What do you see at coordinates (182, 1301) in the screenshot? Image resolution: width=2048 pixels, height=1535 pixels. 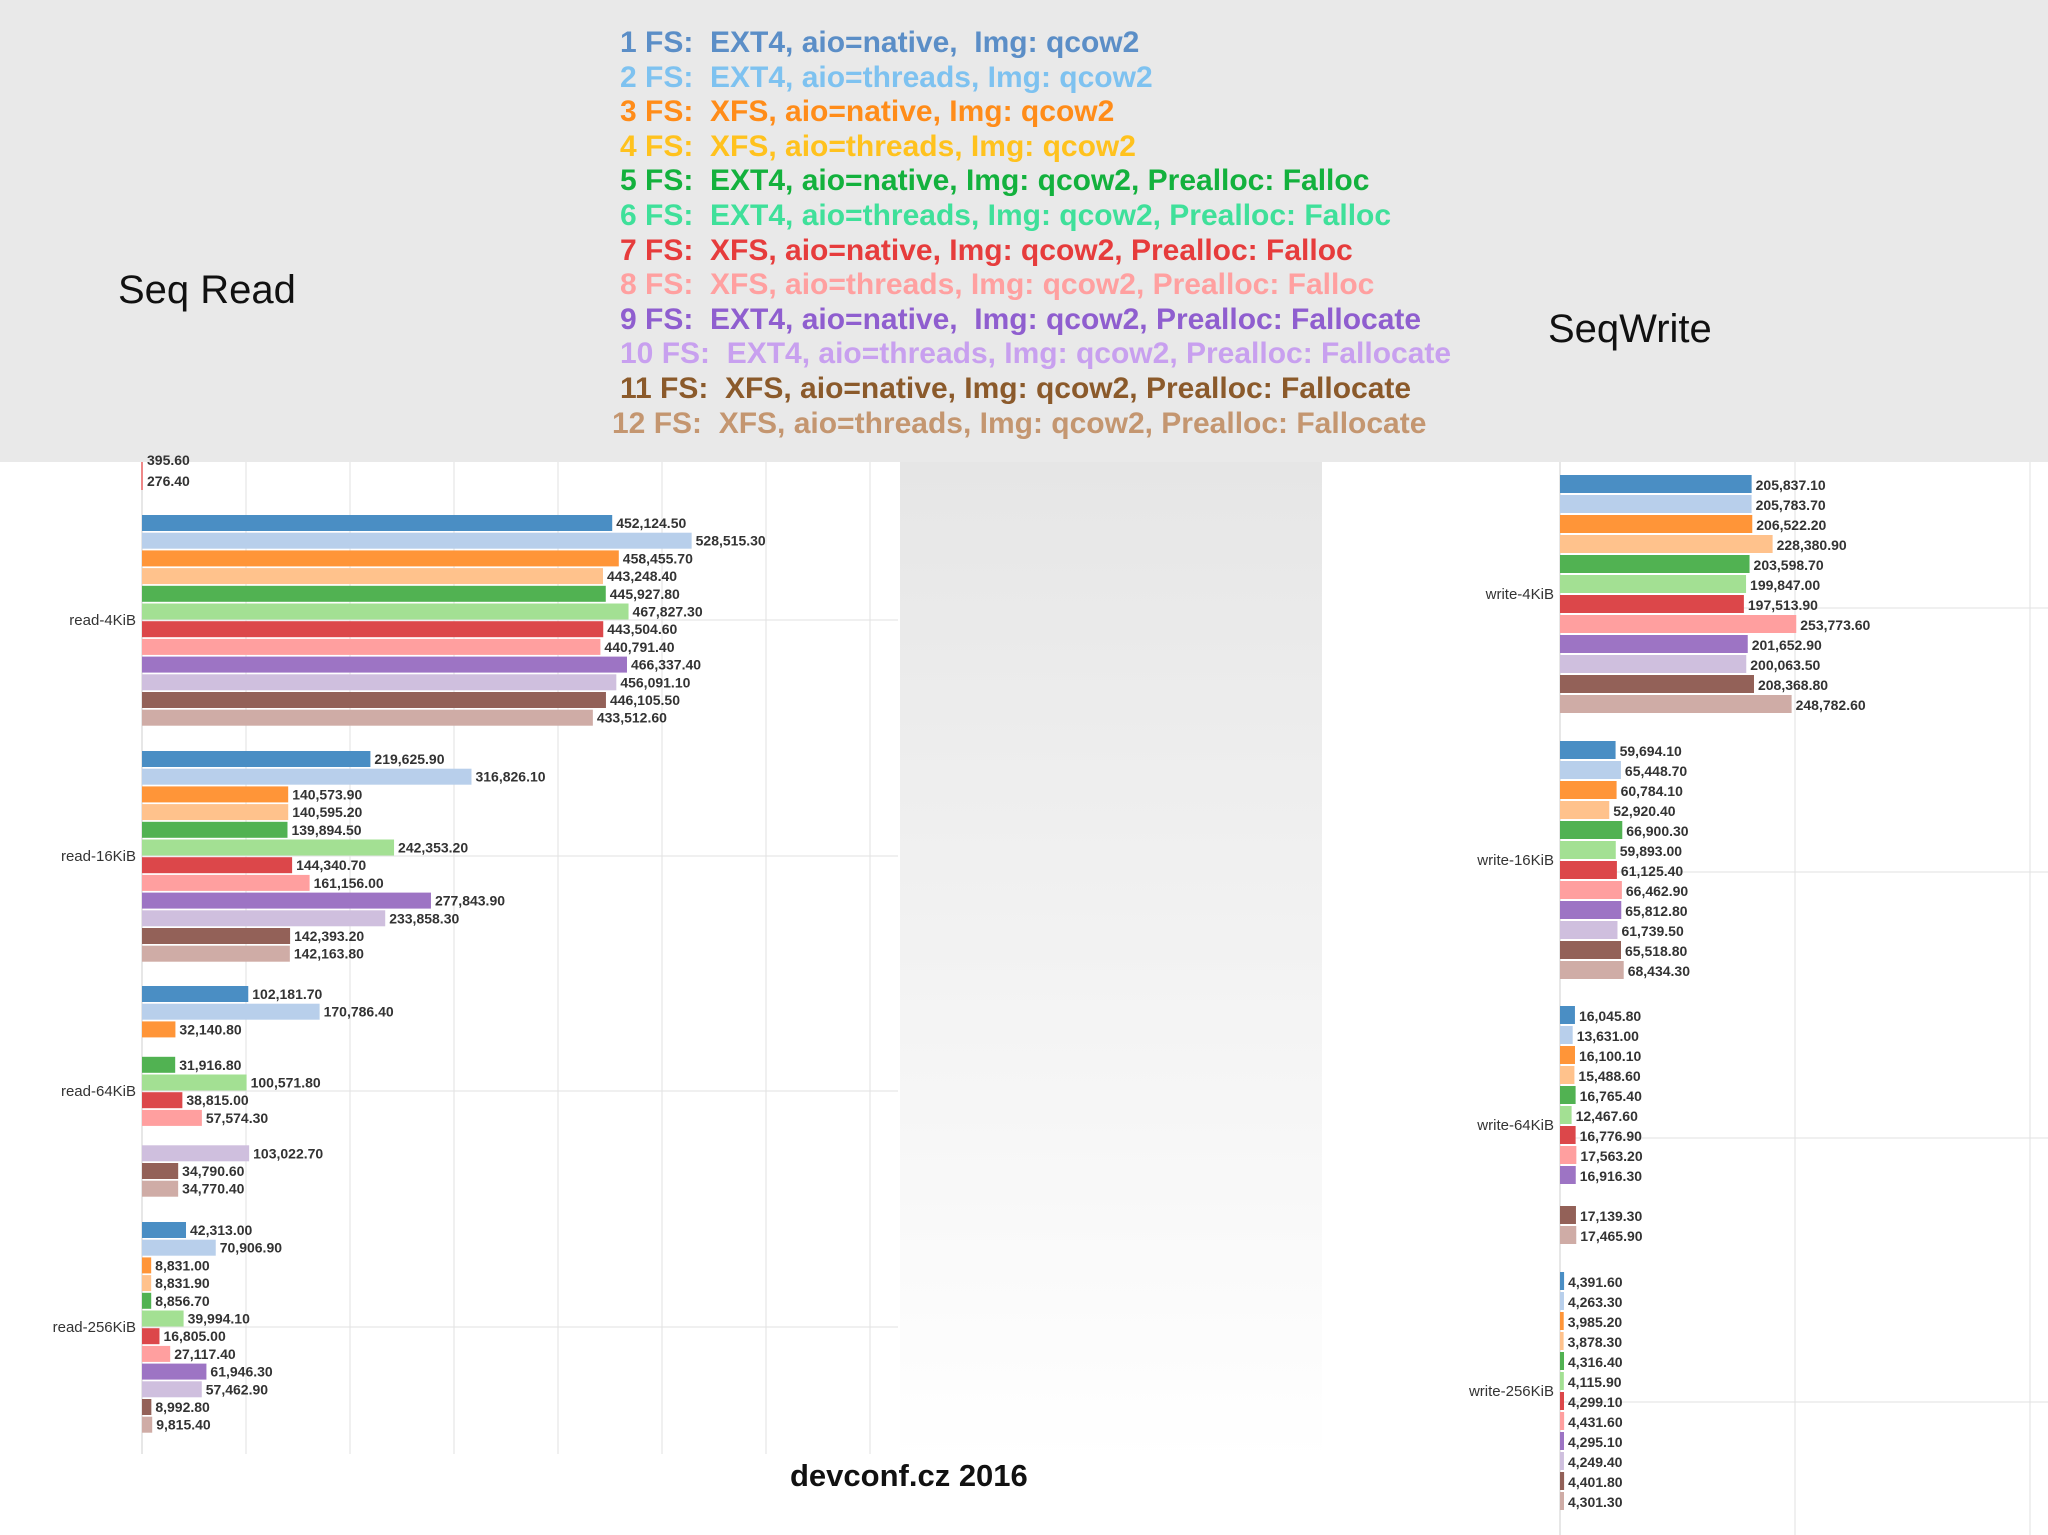 I see `data-label: 8,856.70` at bounding box center [182, 1301].